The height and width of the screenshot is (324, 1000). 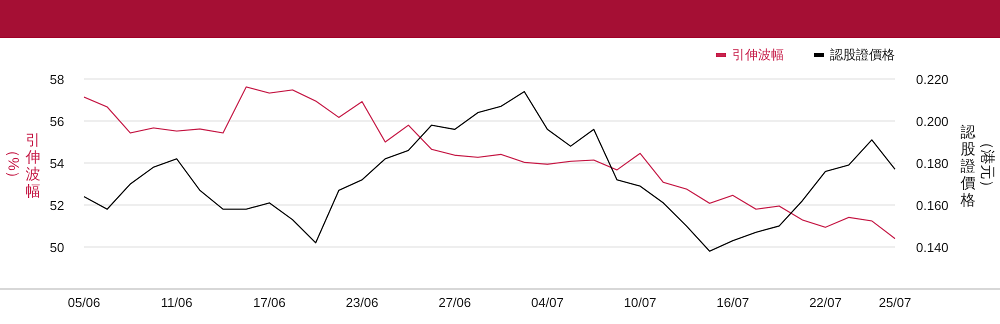 I want to click on y2-tick-label: 0.140, so click(x=932, y=247).